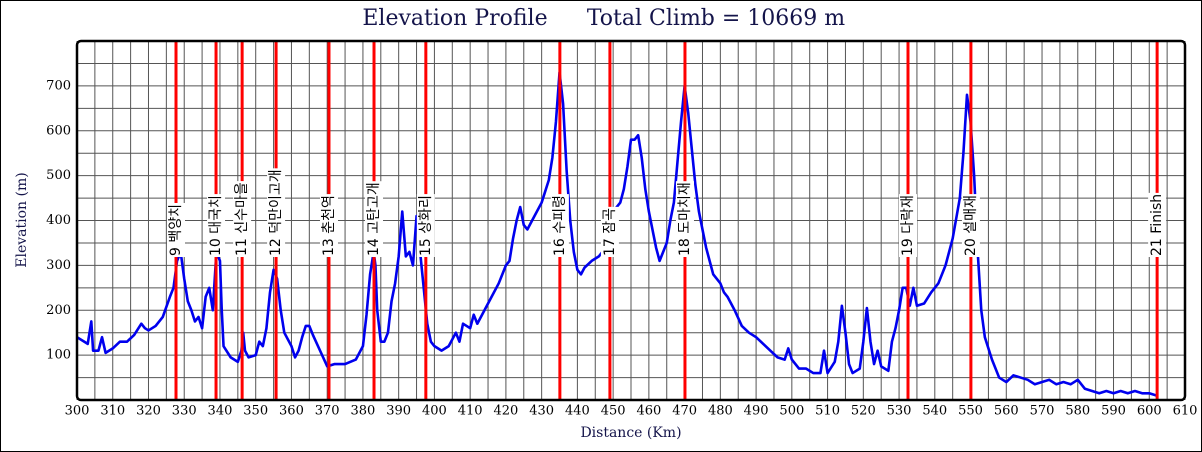  Describe the element at coordinates (58, 220) in the screenshot. I see `y-tick-label: 400` at that location.